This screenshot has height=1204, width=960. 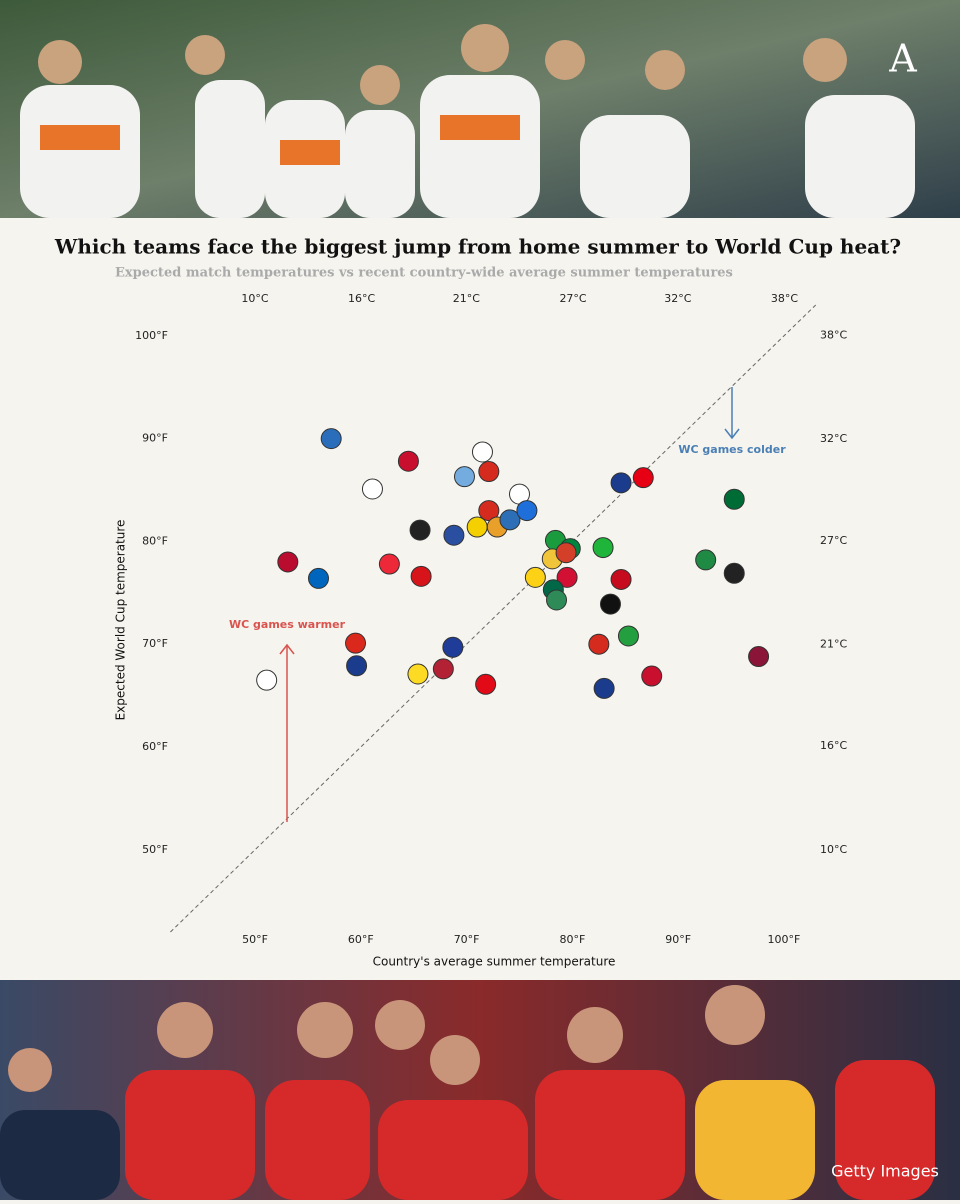 What do you see at coordinates (361, 298) in the screenshot?
I see `x2-tick-label: 16°C` at bounding box center [361, 298].